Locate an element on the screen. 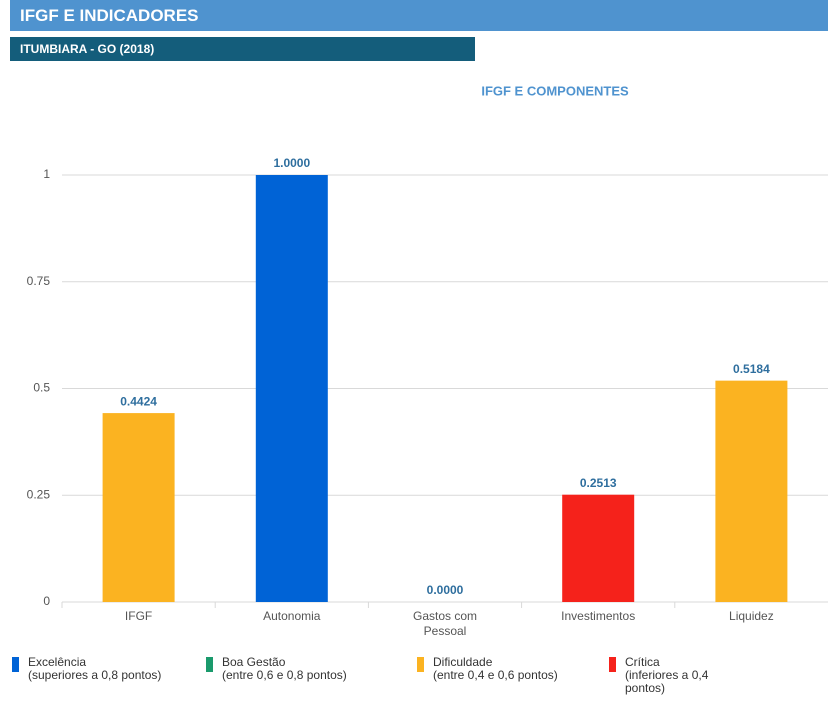  legend-item: Boa Gestão (entre 0,6 e 0,8 pontos) is located at coordinates (306, 669).